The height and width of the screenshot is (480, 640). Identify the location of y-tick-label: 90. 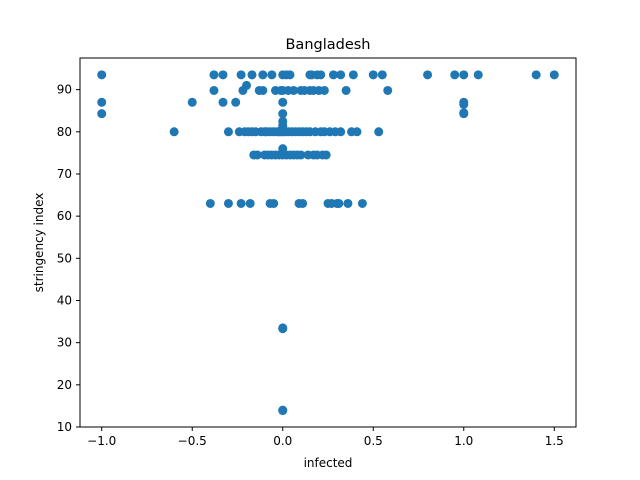
(64, 90).